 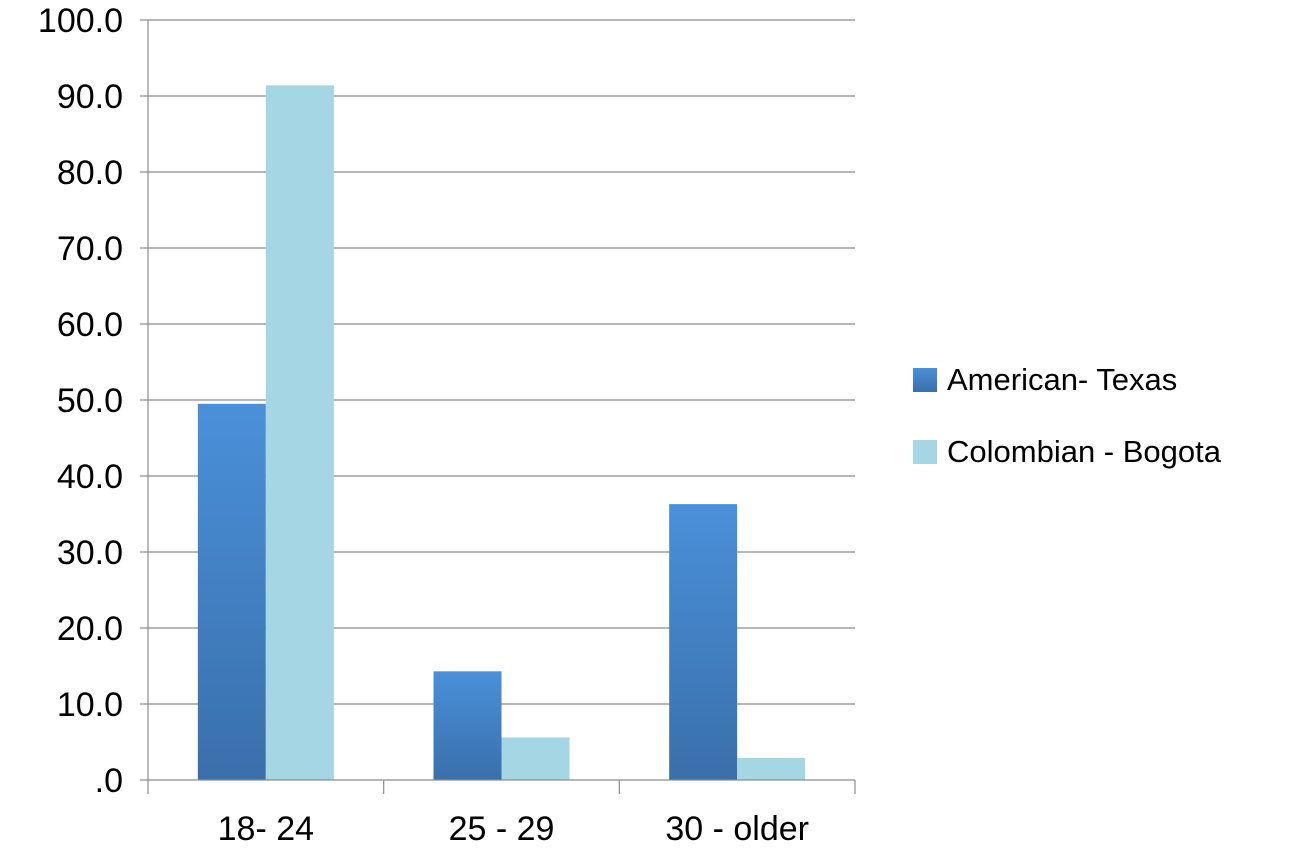 What do you see at coordinates (90, 173) in the screenshot?
I see `y-tick-label: 80.0` at bounding box center [90, 173].